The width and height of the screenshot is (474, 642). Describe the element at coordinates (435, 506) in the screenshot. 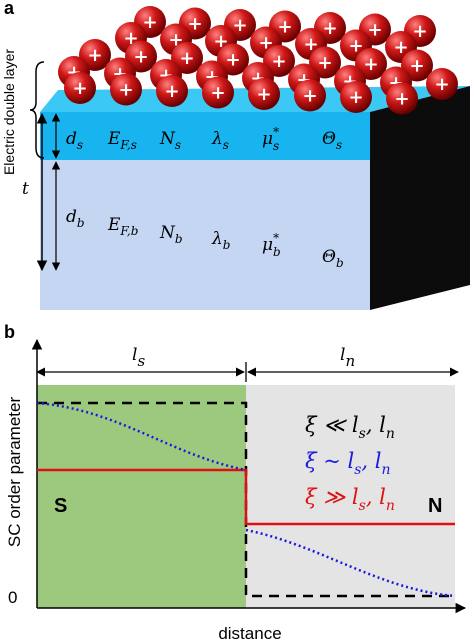

I see `n-label: N` at that location.